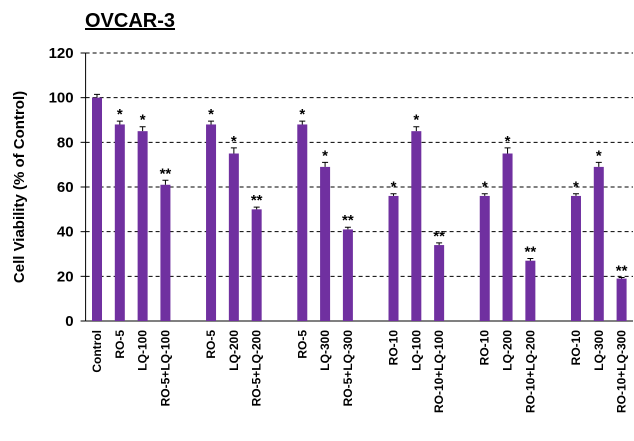 Image resolution: width=634 pixels, height=441 pixels. Describe the element at coordinates (130, 21) in the screenshot. I see `chart-title: OVCAR-3` at that location.